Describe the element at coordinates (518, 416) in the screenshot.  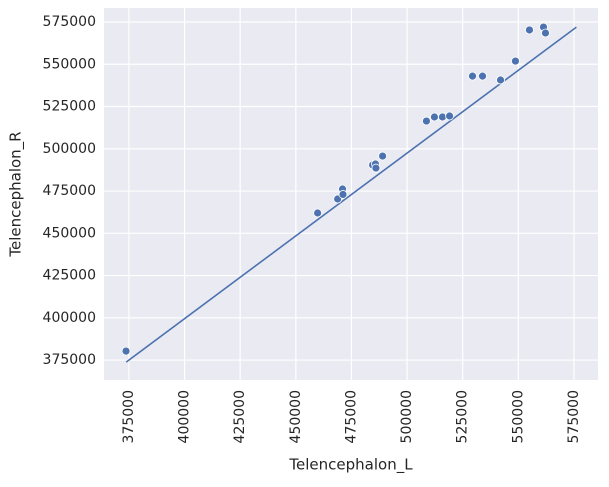
I see `x-tick-label: 550000` at that location.